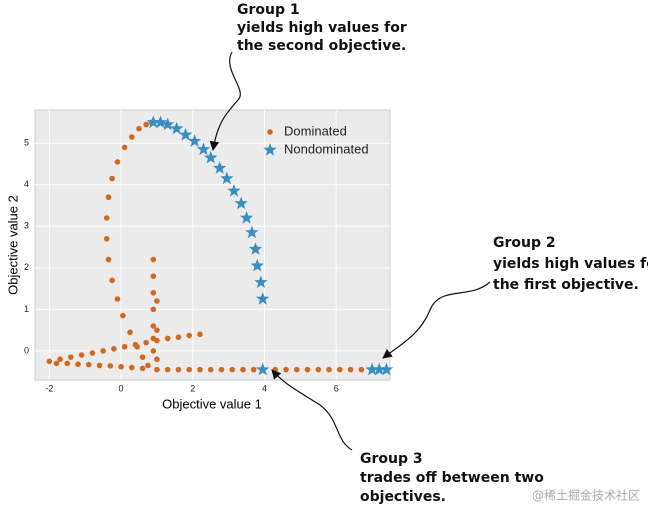  I want to click on annotation: Group 2, so click(524, 243).